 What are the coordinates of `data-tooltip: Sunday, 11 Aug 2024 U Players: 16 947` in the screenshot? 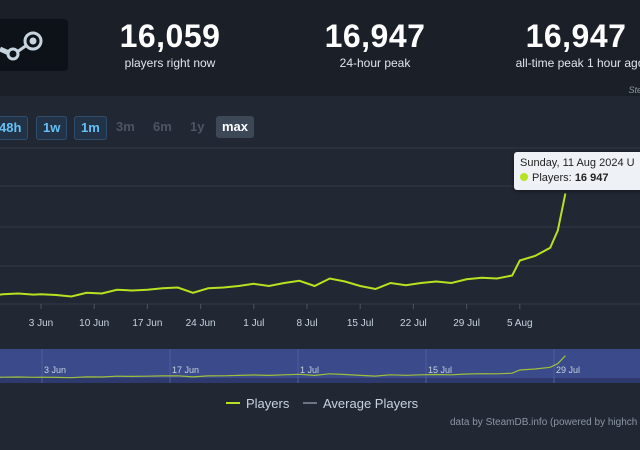 It's located at (577, 171).